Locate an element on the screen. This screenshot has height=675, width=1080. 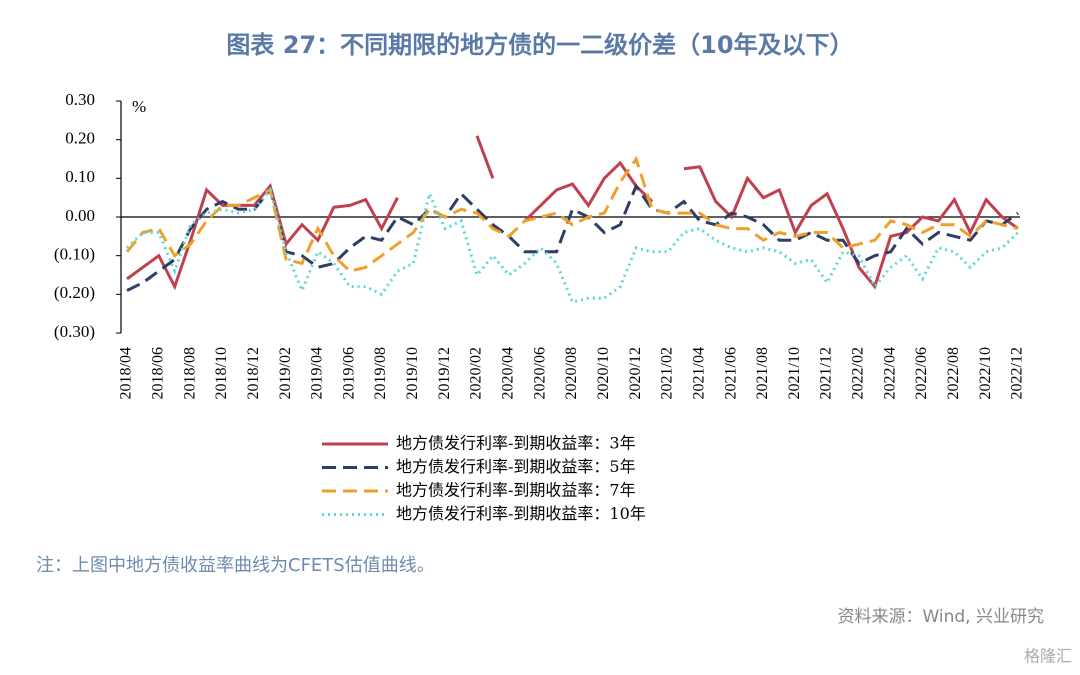
legend-label: 地方债发行利率-到期收益率：5年 is located at coordinates (516, 466).